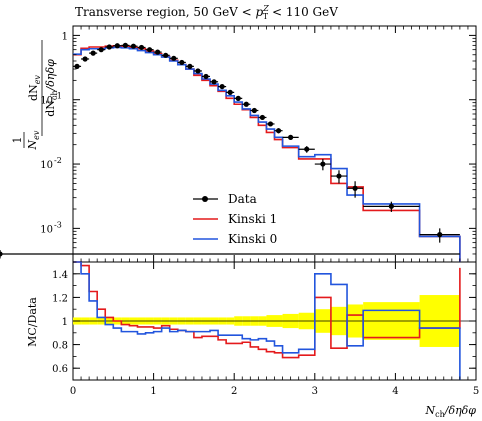 The image size is (482, 421). What do you see at coordinates (234, 391) in the screenshot?
I see `x-tick-label: 2` at bounding box center [234, 391].